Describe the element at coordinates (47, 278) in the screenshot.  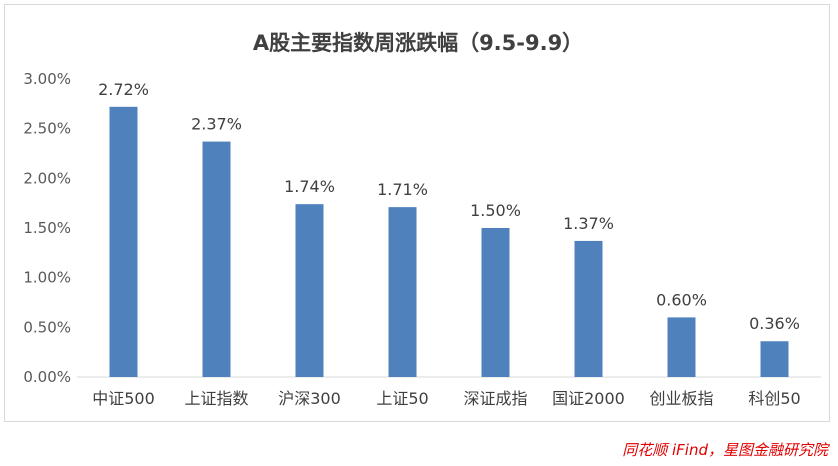
I see `y-tick-label: 1.00%` at that location.